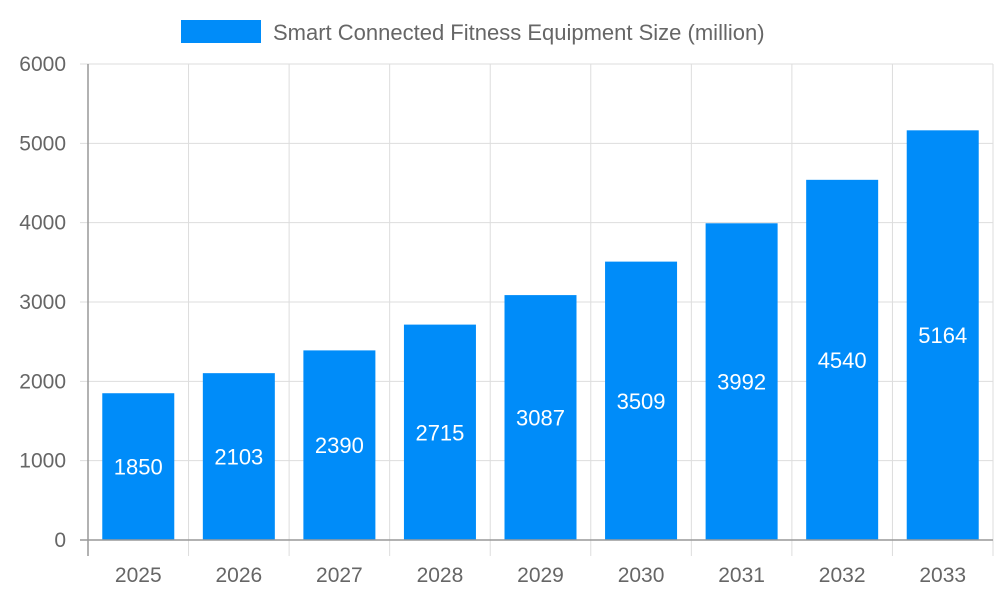 The width and height of the screenshot is (1000, 600). I want to click on data-label: 5164, so click(942, 335).